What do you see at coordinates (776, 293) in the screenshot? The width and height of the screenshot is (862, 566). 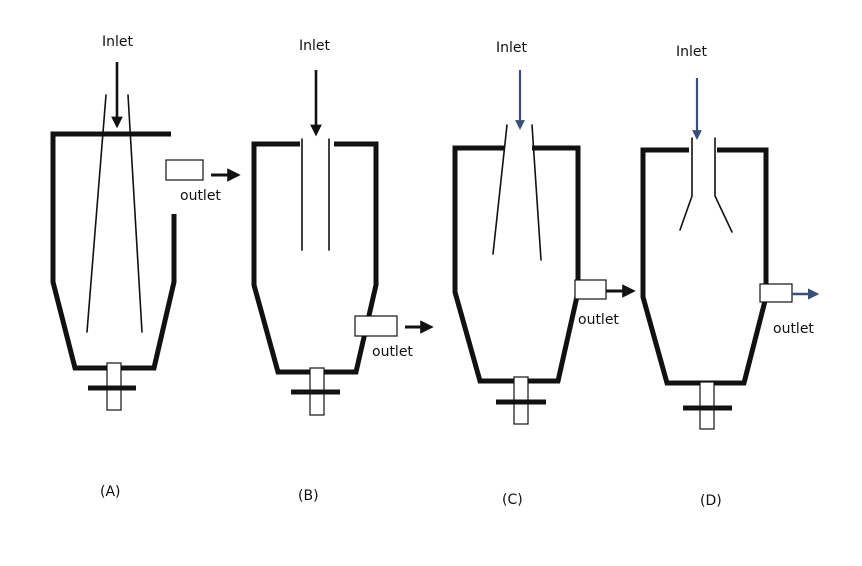 I see `outlet-nozzle-d` at bounding box center [776, 293].